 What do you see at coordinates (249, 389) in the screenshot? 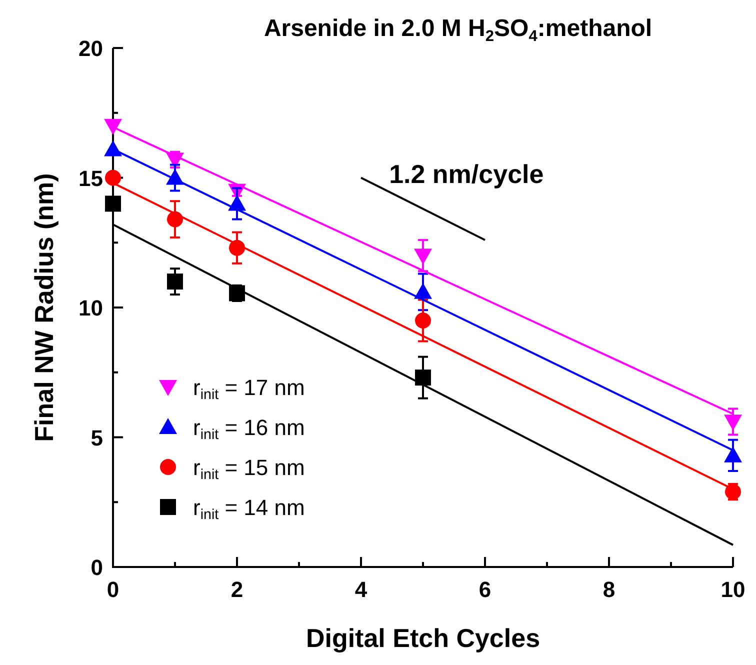
I see `legend-label: r$_{init}$ = 17 nm` at bounding box center [249, 389].